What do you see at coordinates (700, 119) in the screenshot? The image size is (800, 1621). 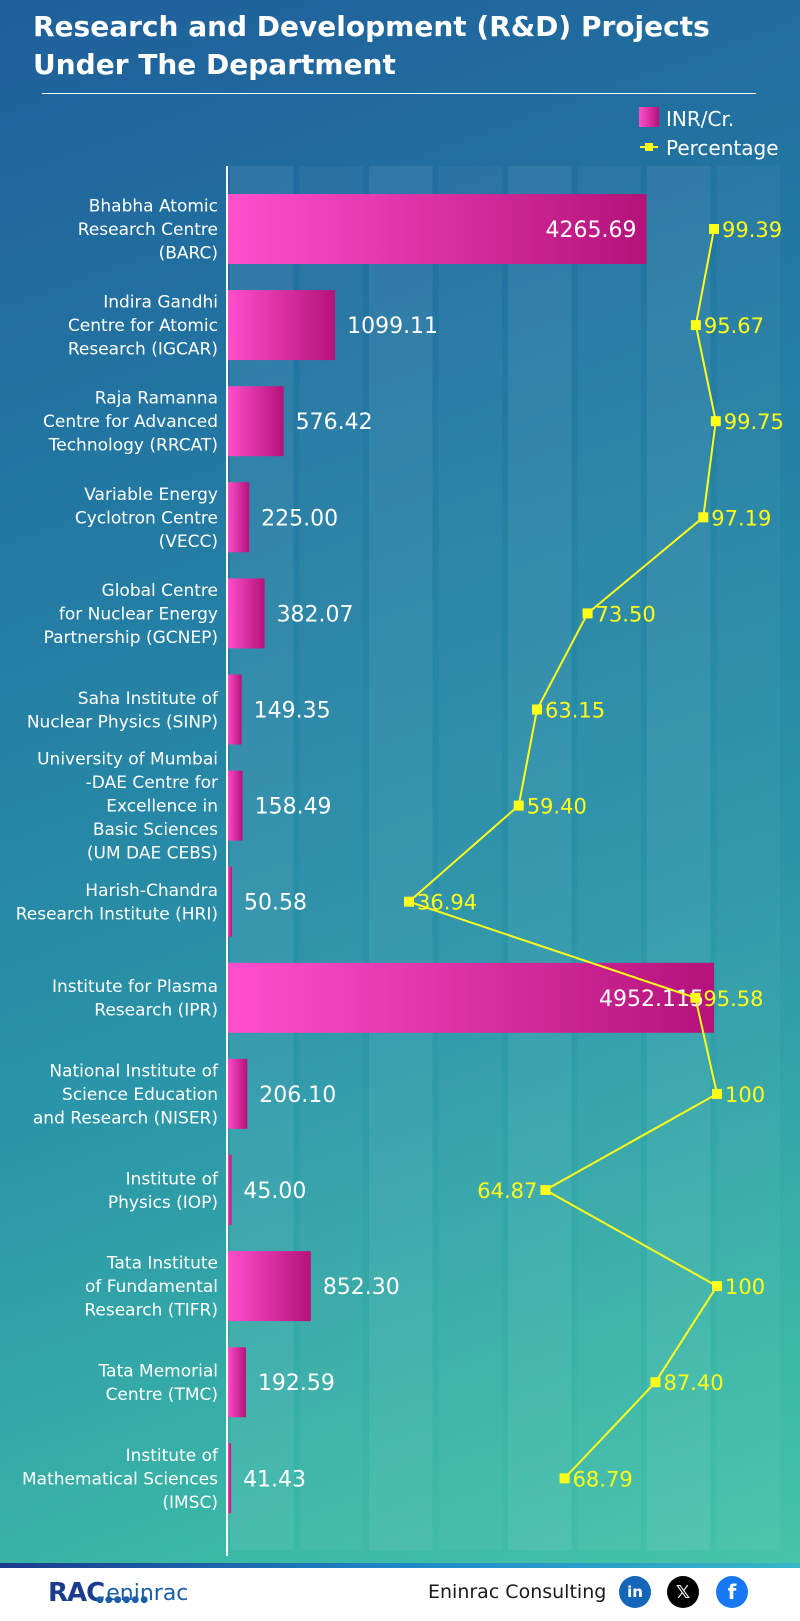 I see `legend-bar-label: INR/Cr.` at bounding box center [700, 119].